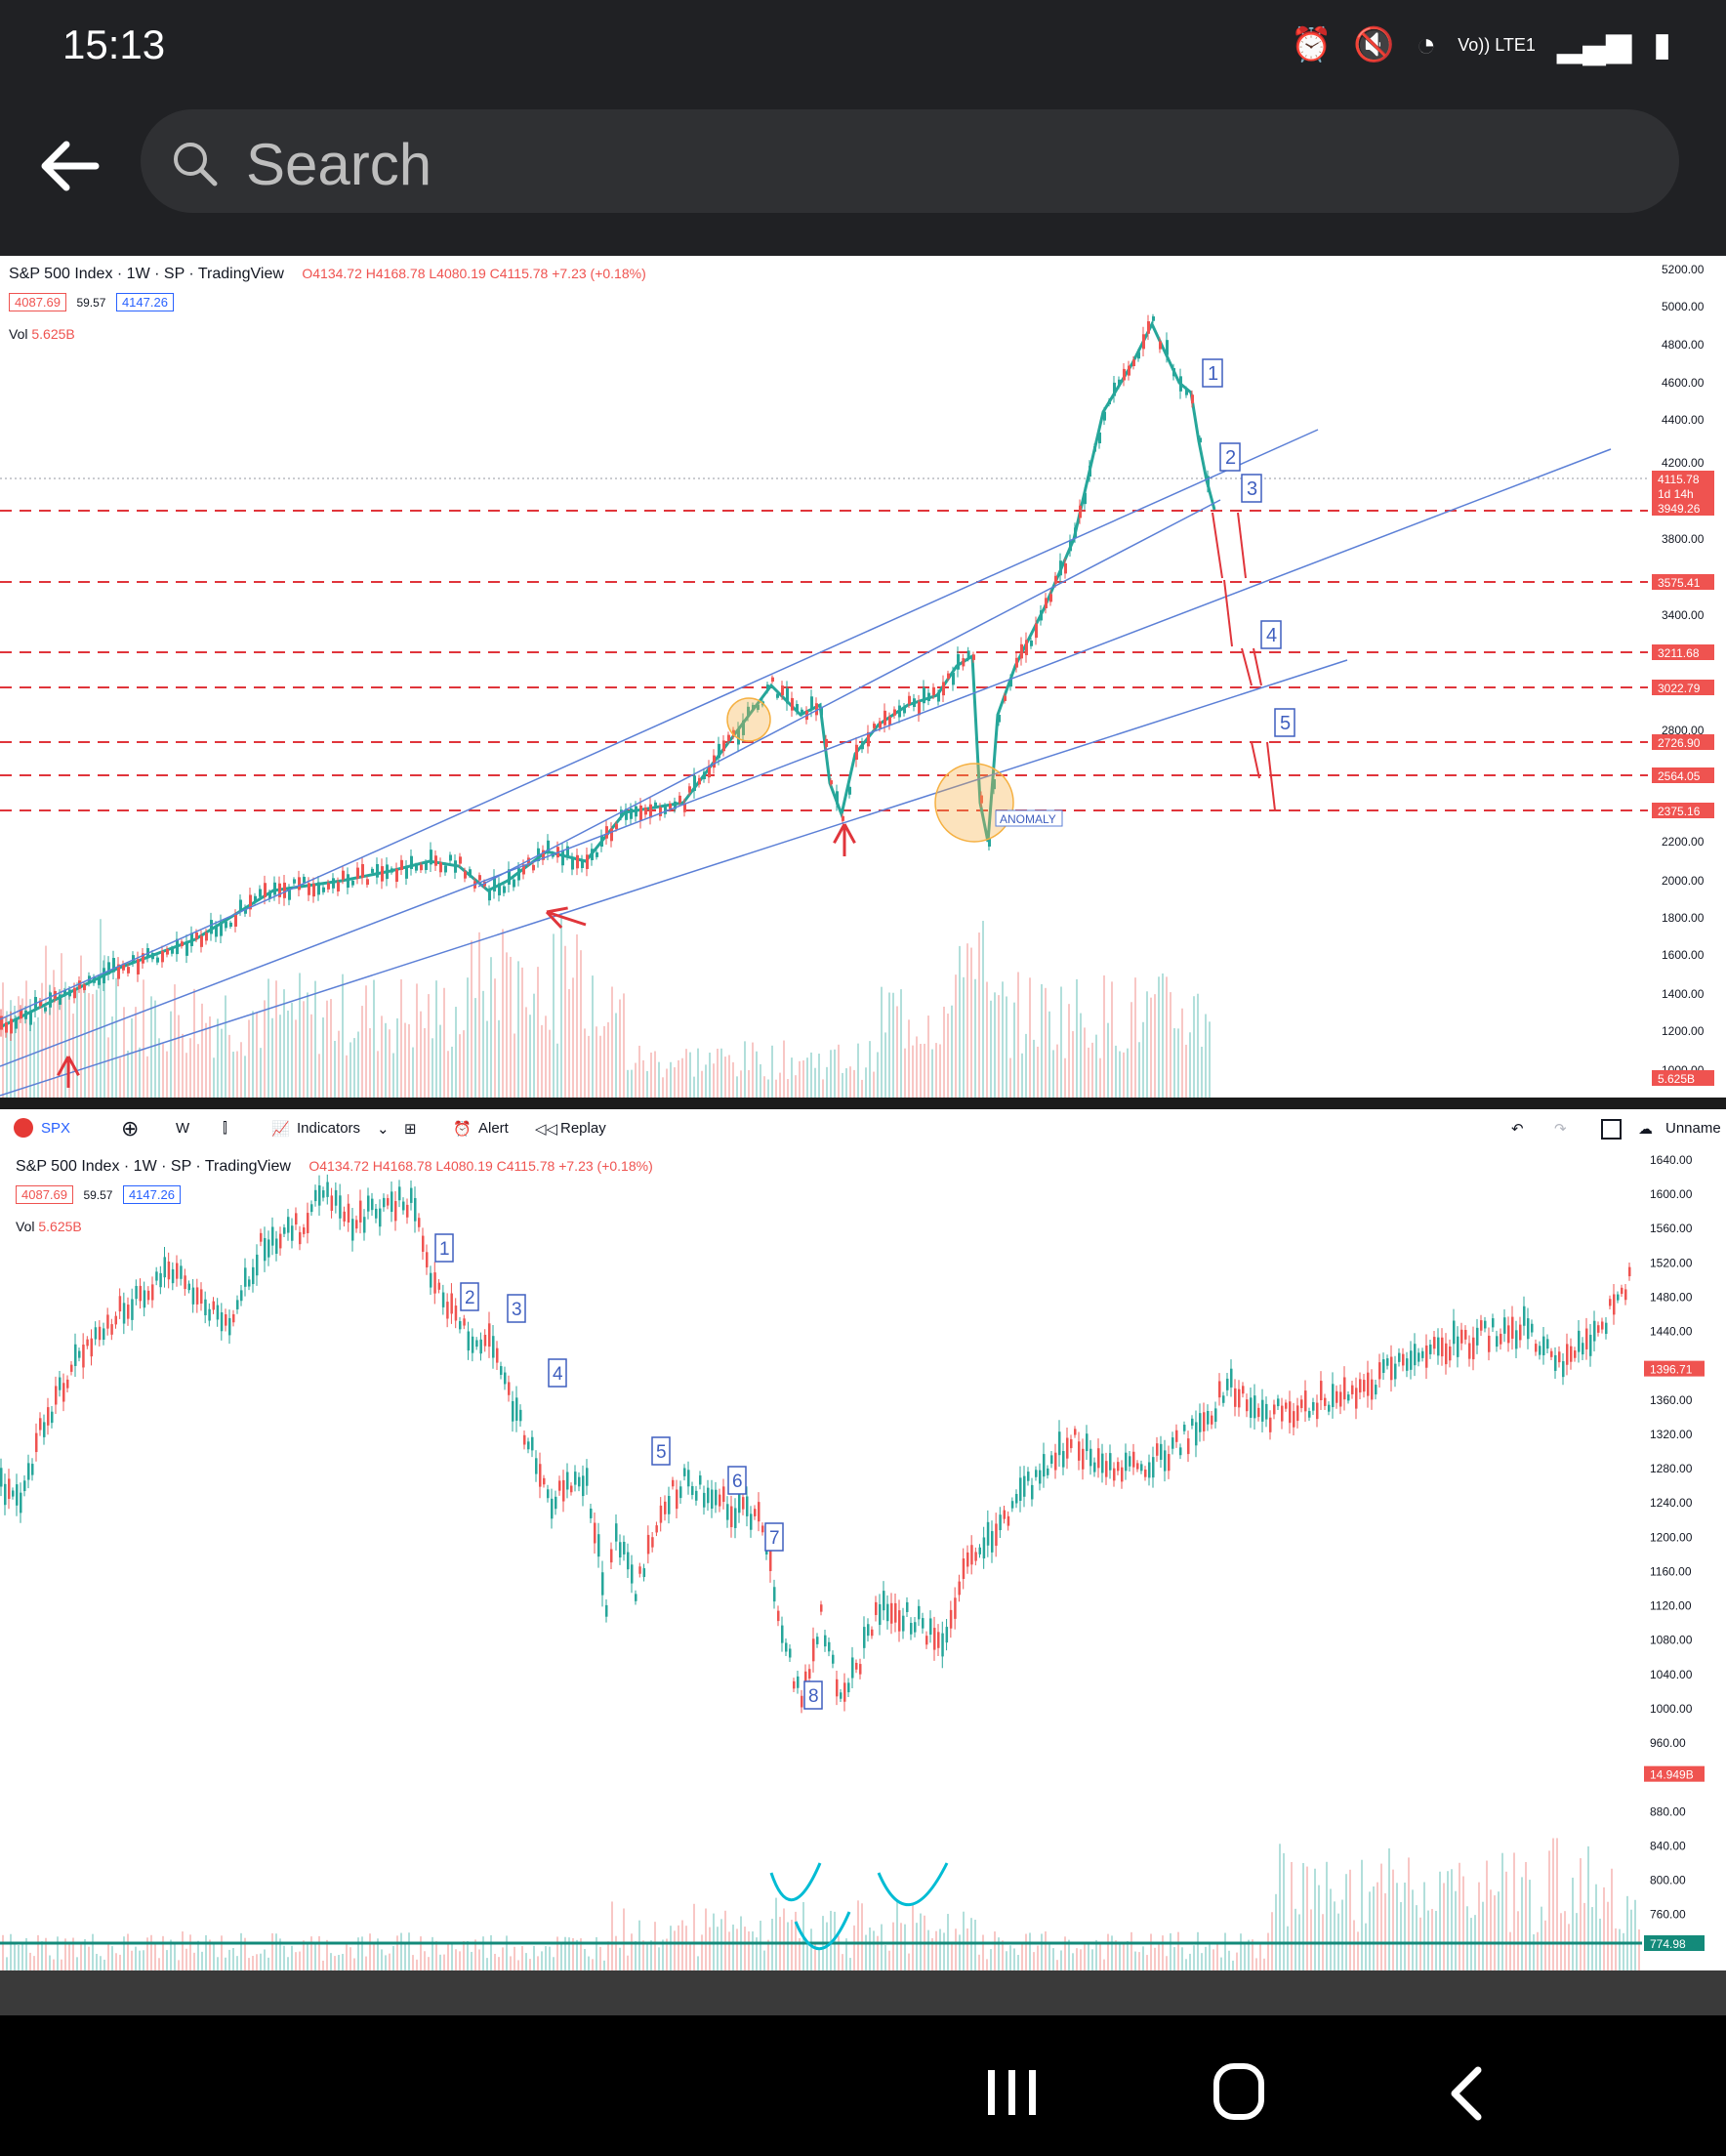  What do you see at coordinates (225, 1128) in the screenshot?
I see `chart-type-icon: ⫿` at bounding box center [225, 1128].